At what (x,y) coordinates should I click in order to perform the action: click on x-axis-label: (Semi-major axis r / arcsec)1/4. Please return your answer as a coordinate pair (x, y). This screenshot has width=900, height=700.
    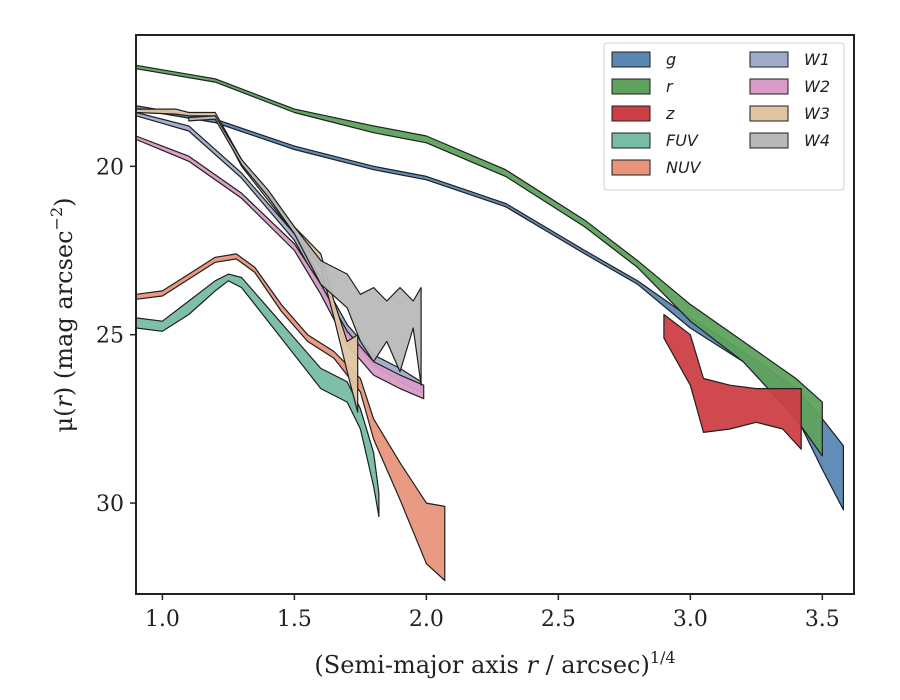
    Looking at the image, I should click on (494, 663).